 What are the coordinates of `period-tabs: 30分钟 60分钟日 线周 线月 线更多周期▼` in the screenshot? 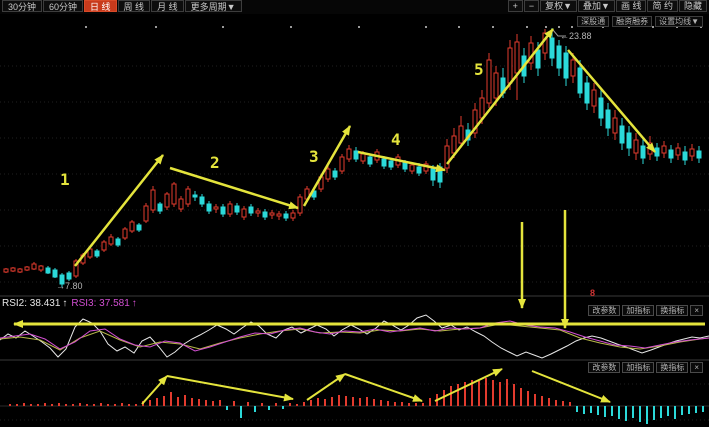 It's located at (122, 6).